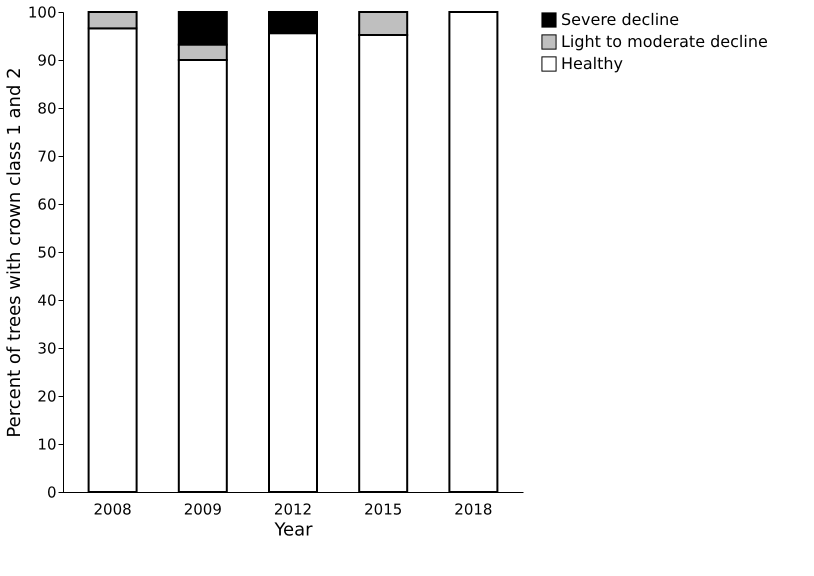 The width and height of the screenshot is (814, 576). I want to click on y-tick-label: 30, so click(46, 349).